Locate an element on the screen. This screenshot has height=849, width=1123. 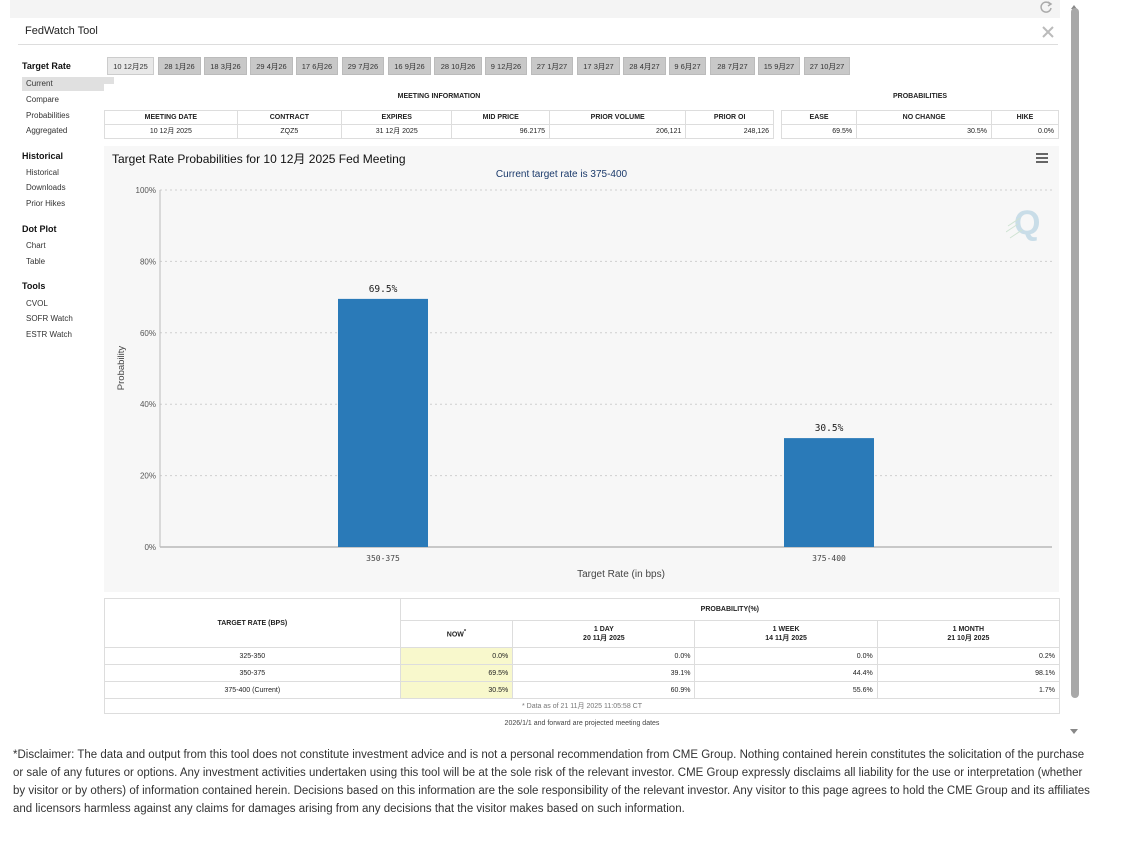
sidebar-item-chart: Chart is located at coordinates (36, 245).